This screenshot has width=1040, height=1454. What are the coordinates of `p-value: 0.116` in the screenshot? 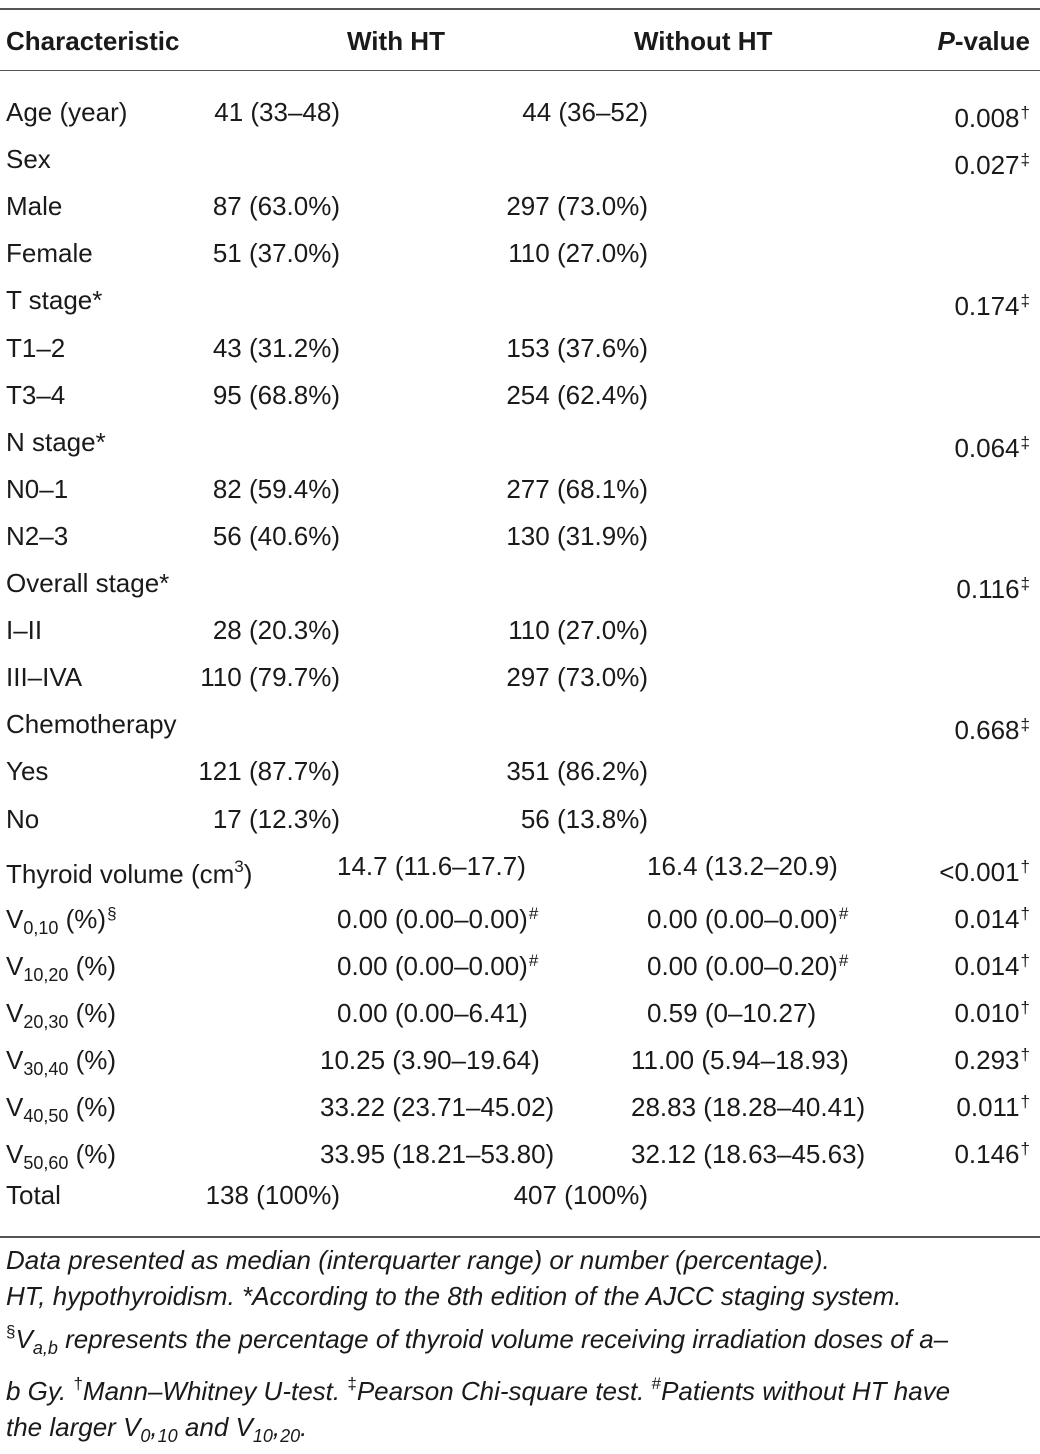 It's located at (988, 589).